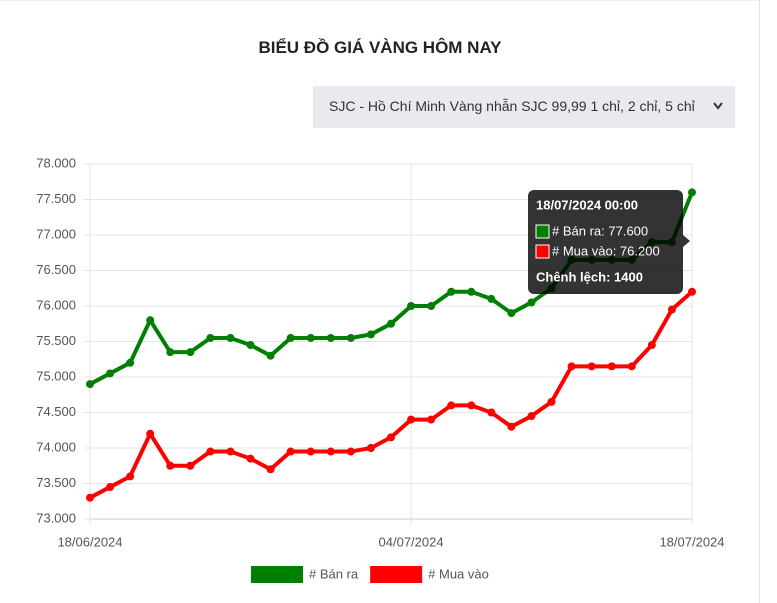 This screenshot has height=603, width=777. Describe the element at coordinates (56, 482) in the screenshot. I see `y-tick-label: 73.500` at that location.